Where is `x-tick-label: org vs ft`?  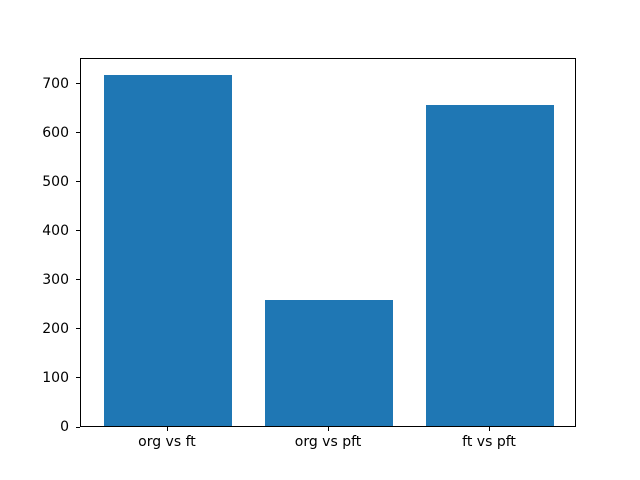 x-tick-label: org vs ft is located at coordinates (167, 442).